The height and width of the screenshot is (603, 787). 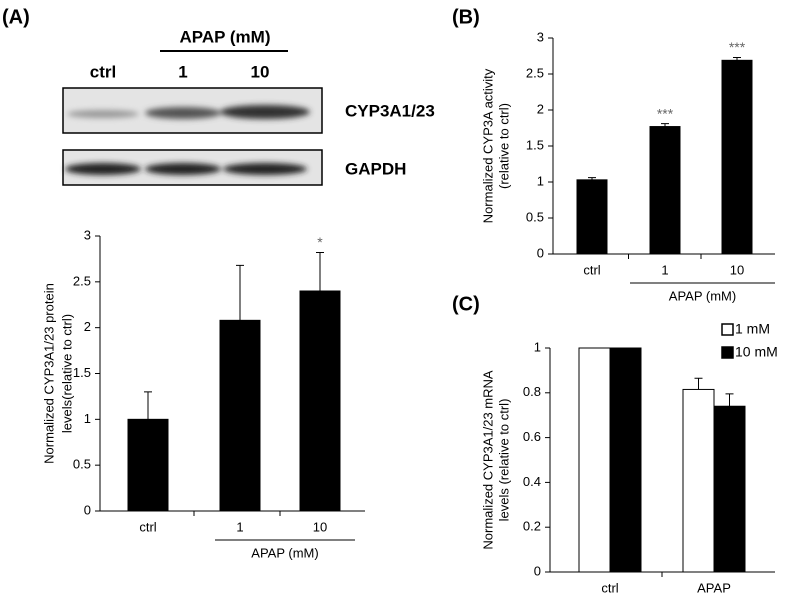 What do you see at coordinates (532, 526) in the screenshot?
I see `y-tick-label: 0.2` at bounding box center [532, 526].